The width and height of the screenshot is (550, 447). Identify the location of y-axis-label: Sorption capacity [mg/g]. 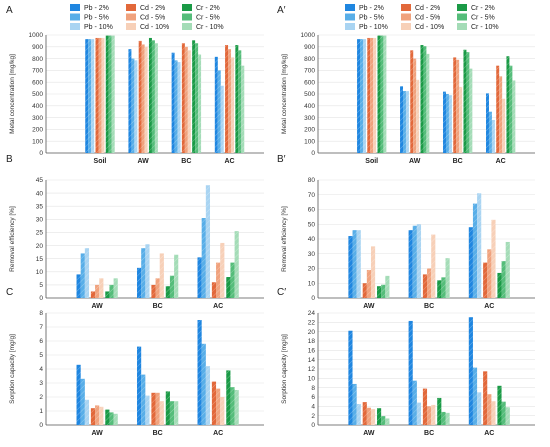
(284, 369).